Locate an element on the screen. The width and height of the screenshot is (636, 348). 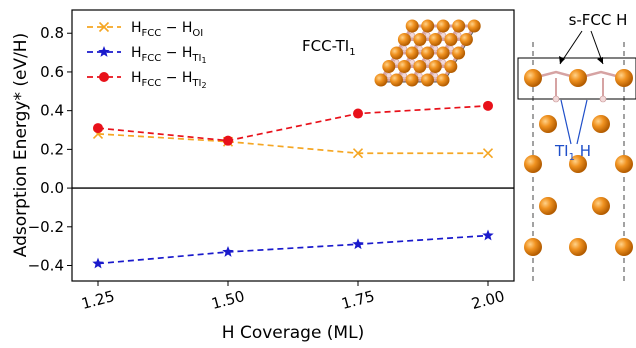
inset-label: FCC-TI1 is located at coordinates (329, 47).